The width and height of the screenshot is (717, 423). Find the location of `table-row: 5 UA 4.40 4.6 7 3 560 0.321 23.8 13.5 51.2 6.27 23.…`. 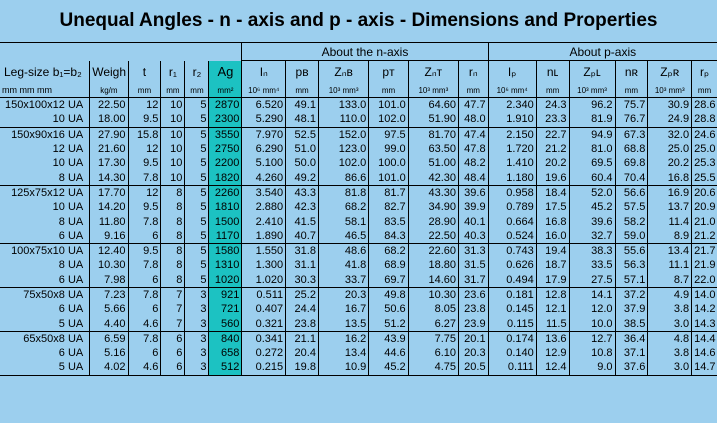

table-row: 5 UA 4.40 4.6 7 3 560 0.321 23.8 13.5 51.2 6.27 23.… is located at coordinates (358, 324).